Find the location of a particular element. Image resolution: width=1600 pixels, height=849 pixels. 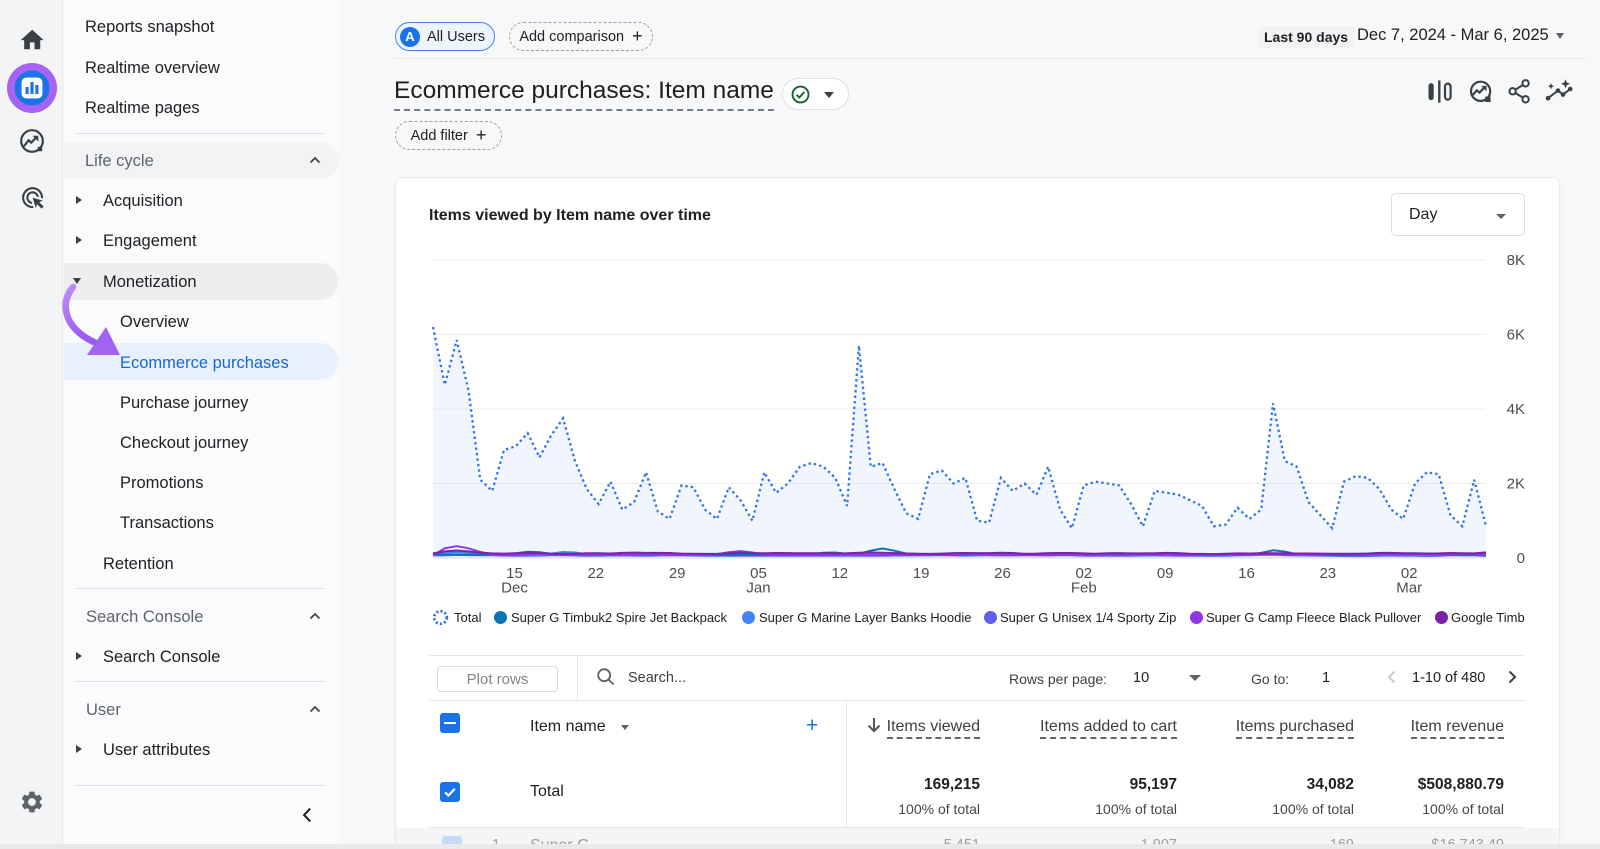

svg-text: 6K is located at coordinates (1516, 335).